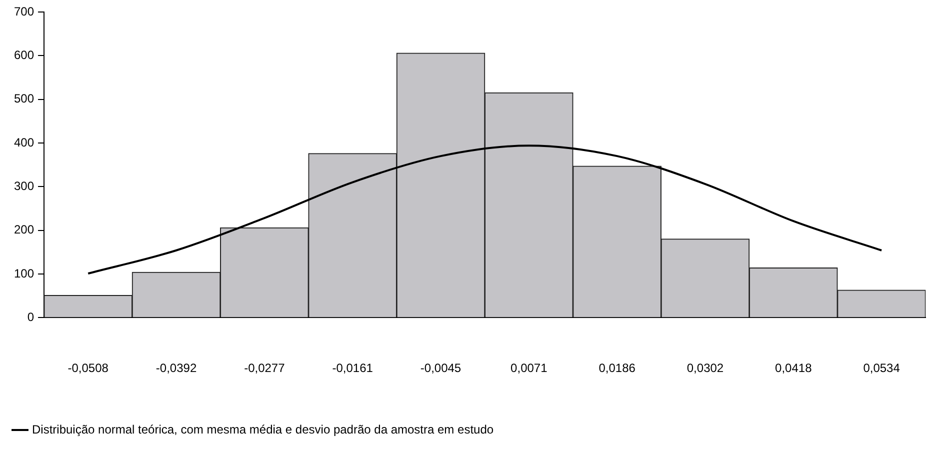 Image resolution: width=944 pixels, height=454 pixels. What do you see at coordinates (705, 368) in the screenshot?
I see `x-tick-label: 0,0302` at bounding box center [705, 368].